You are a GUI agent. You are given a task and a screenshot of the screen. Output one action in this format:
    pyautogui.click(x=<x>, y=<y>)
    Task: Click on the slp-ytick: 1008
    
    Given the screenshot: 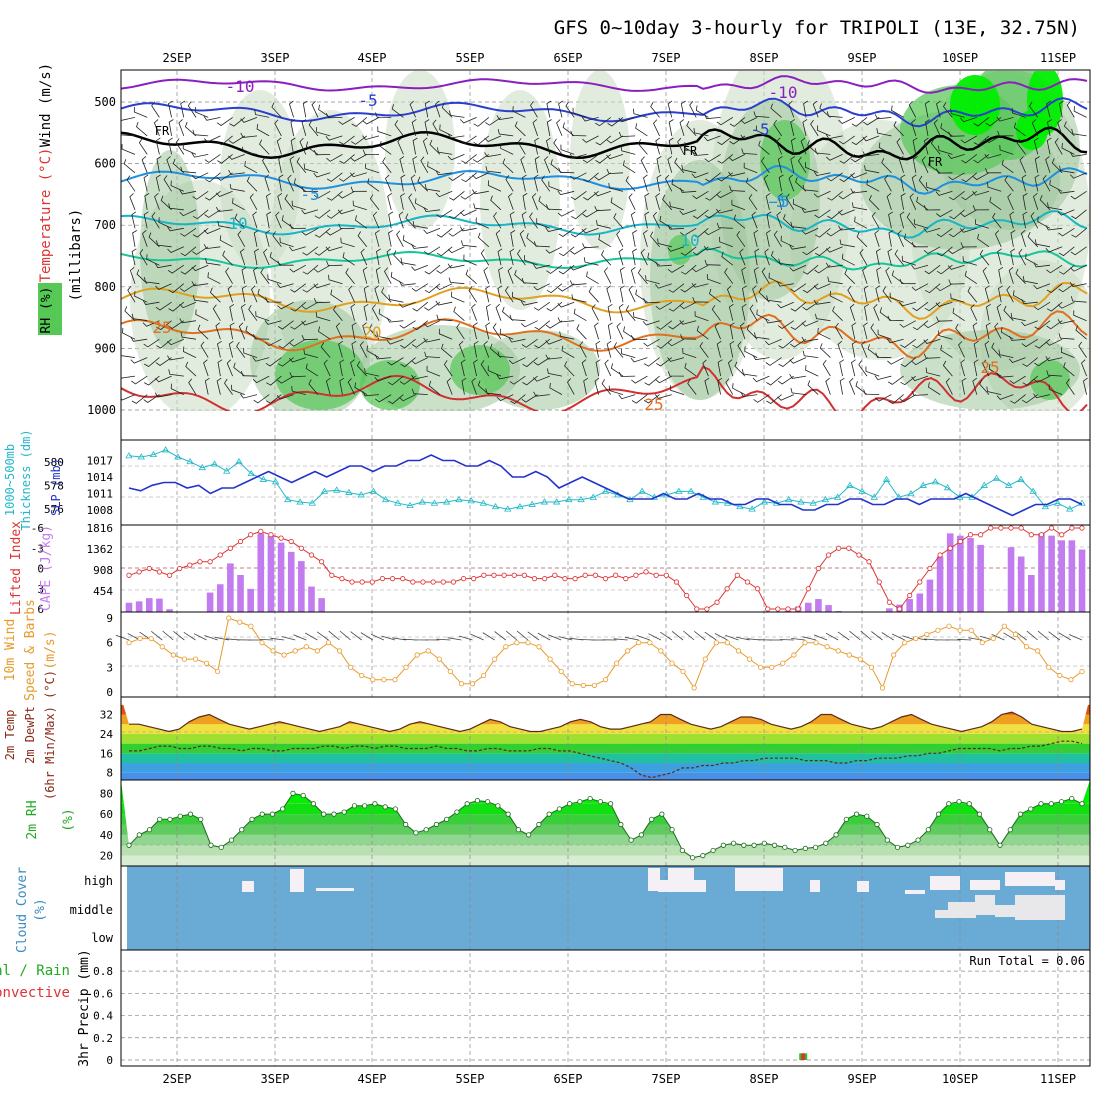 What is the action you would take?
    pyautogui.click(x=100, y=510)
    